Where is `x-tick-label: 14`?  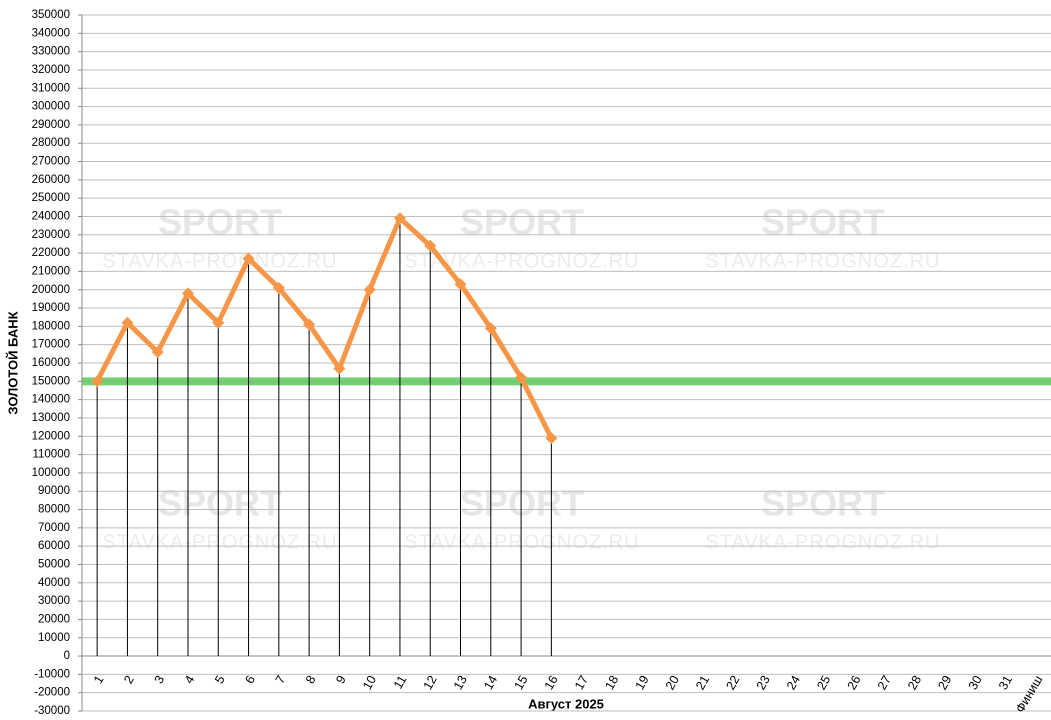 x-tick-label: 14 is located at coordinates (490, 682).